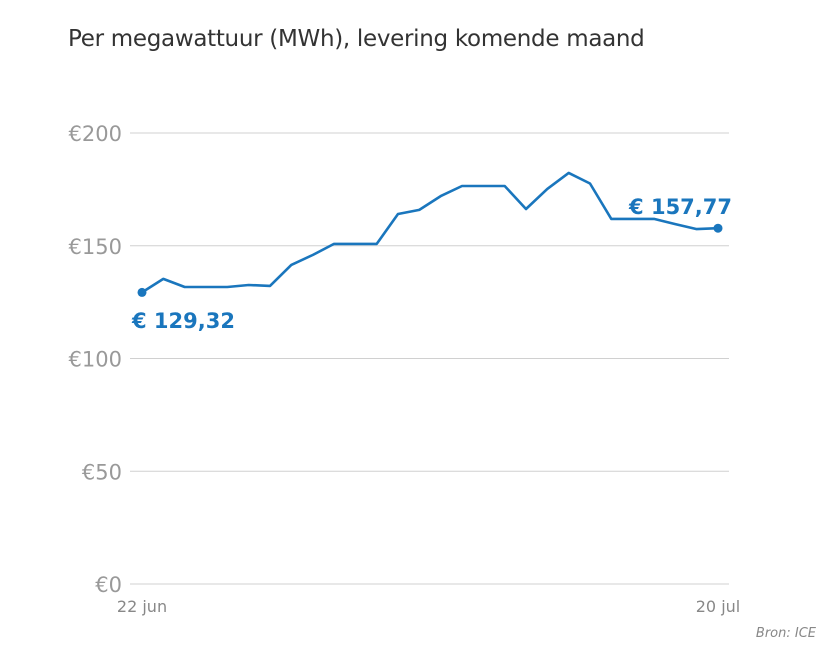 This screenshot has width=830, height=659. What do you see at coordinates (430, 232) in the screenshot?
I see `series-line` at bounding box center [430, 232].